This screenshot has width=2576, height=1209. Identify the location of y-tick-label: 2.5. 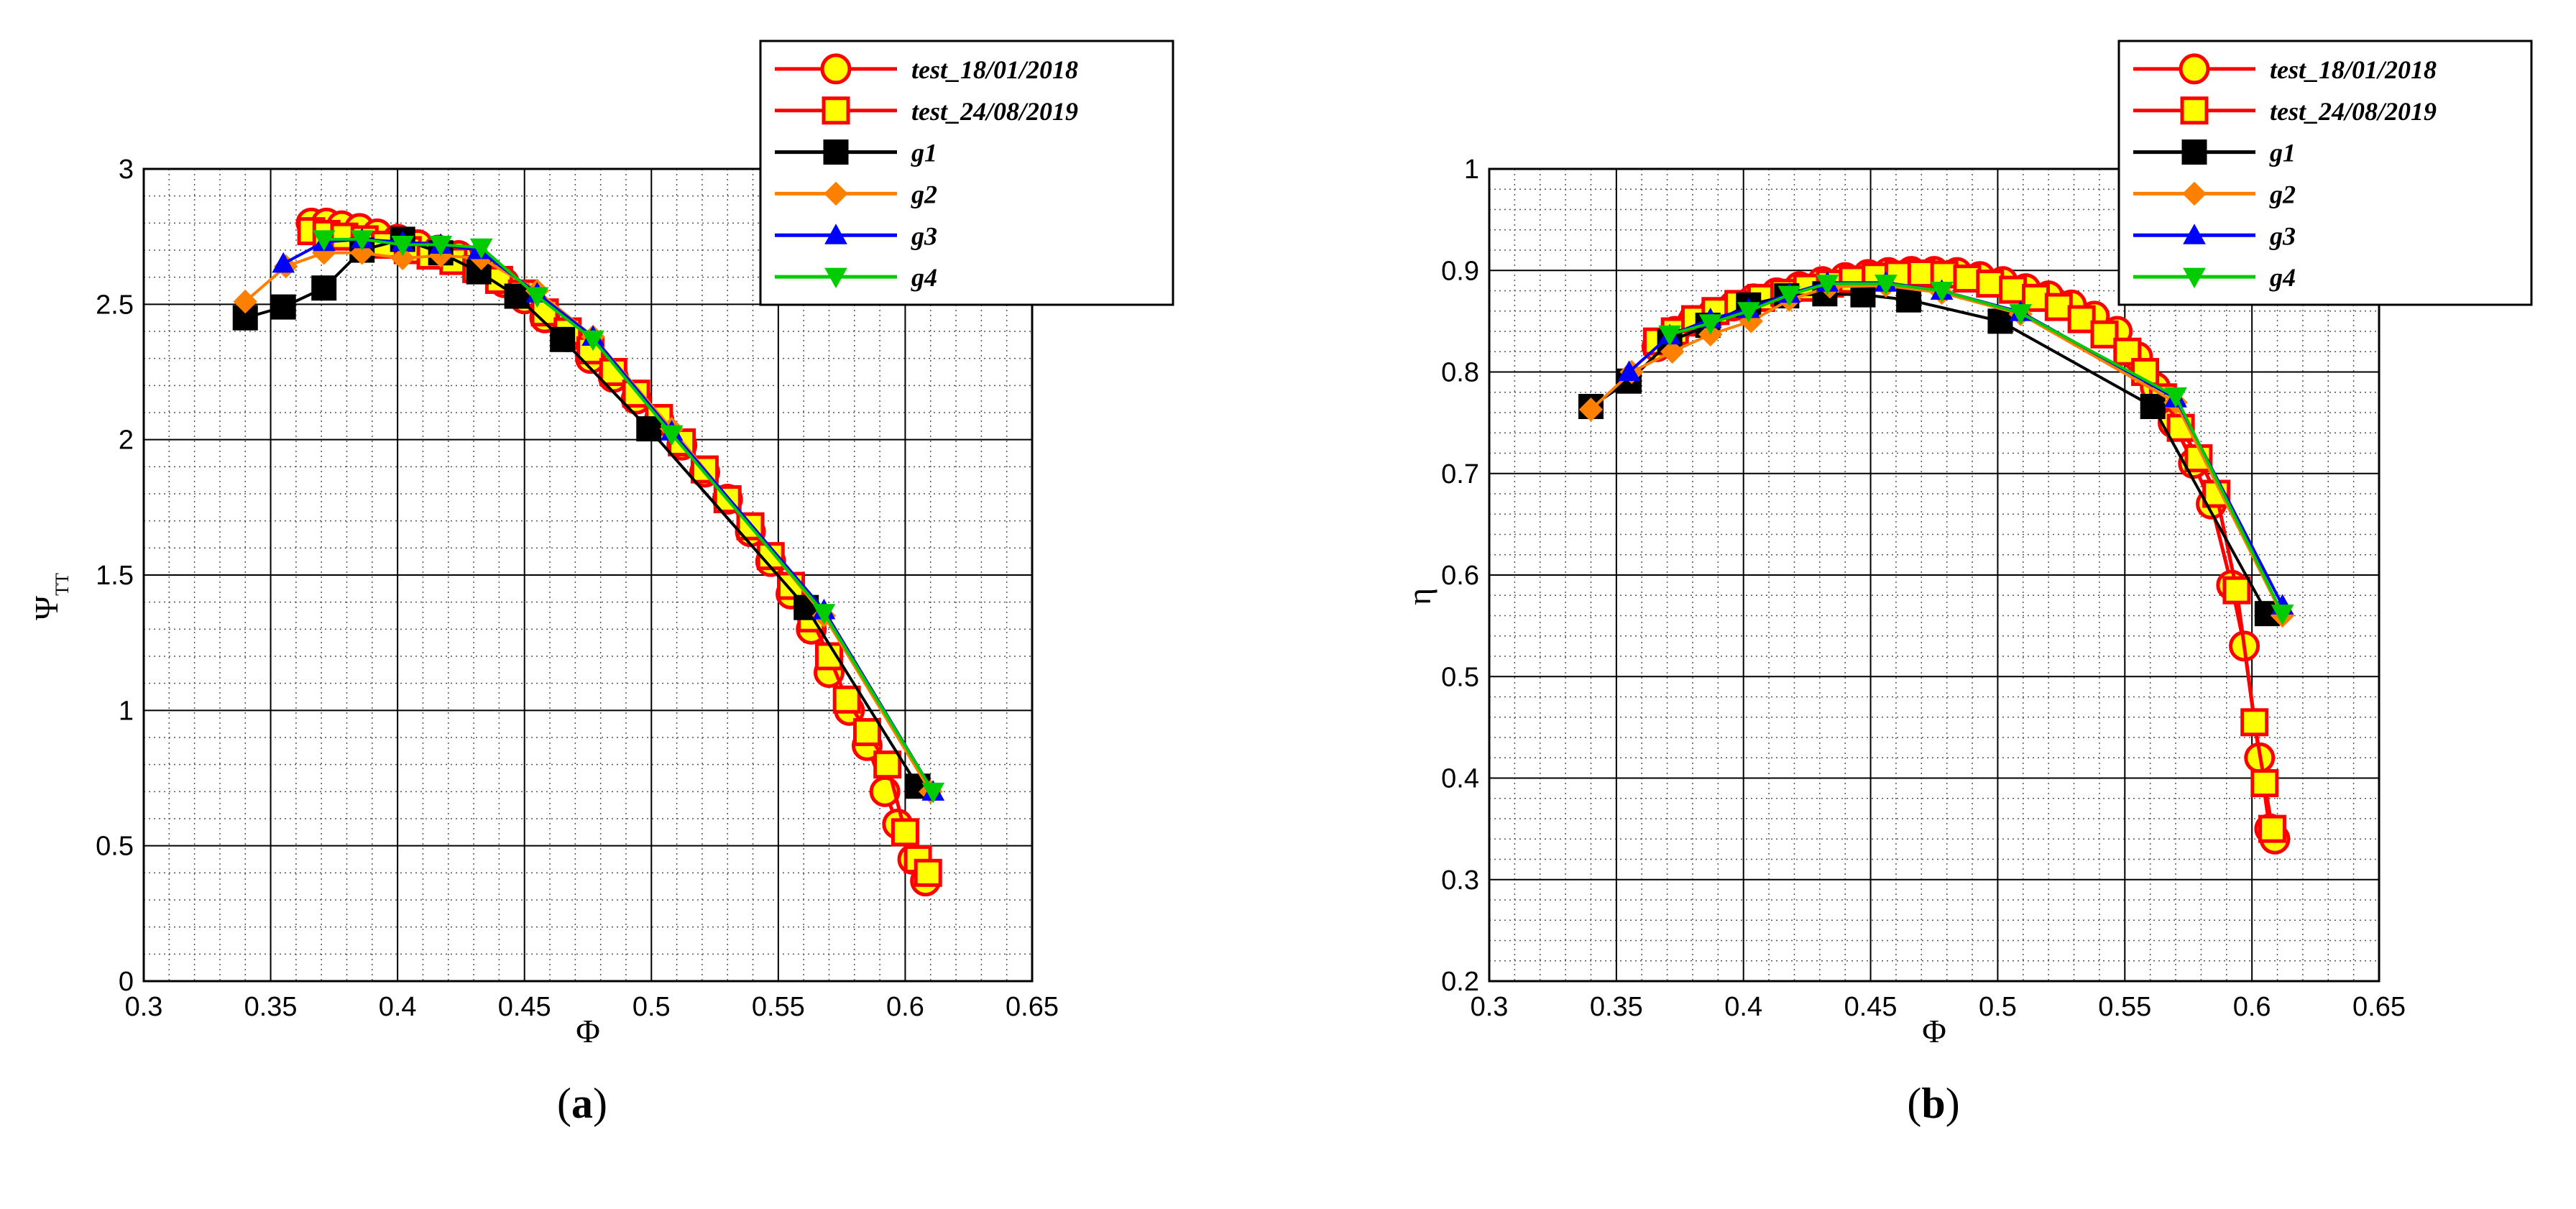
(115, 305).